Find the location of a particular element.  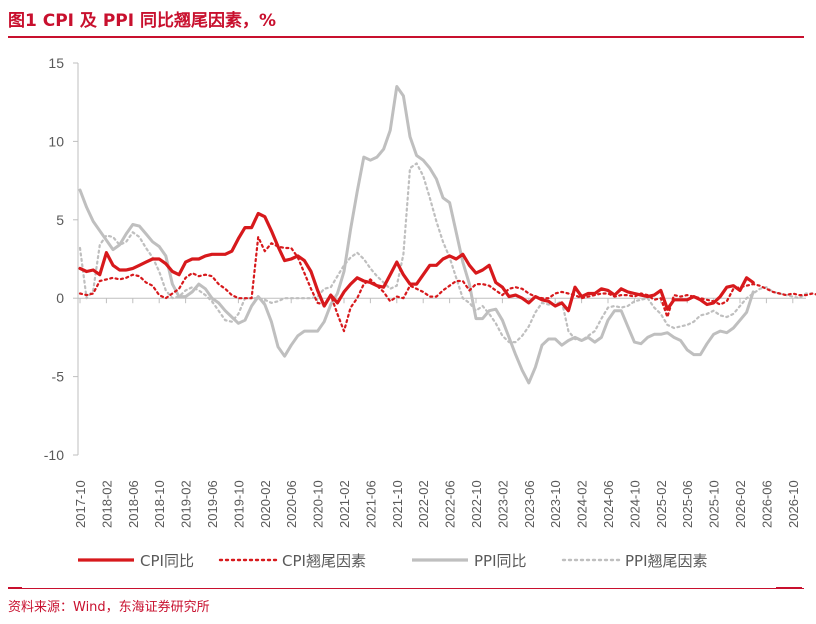

x-tick-label: 2026-10 is located at coordinates (793, 504).